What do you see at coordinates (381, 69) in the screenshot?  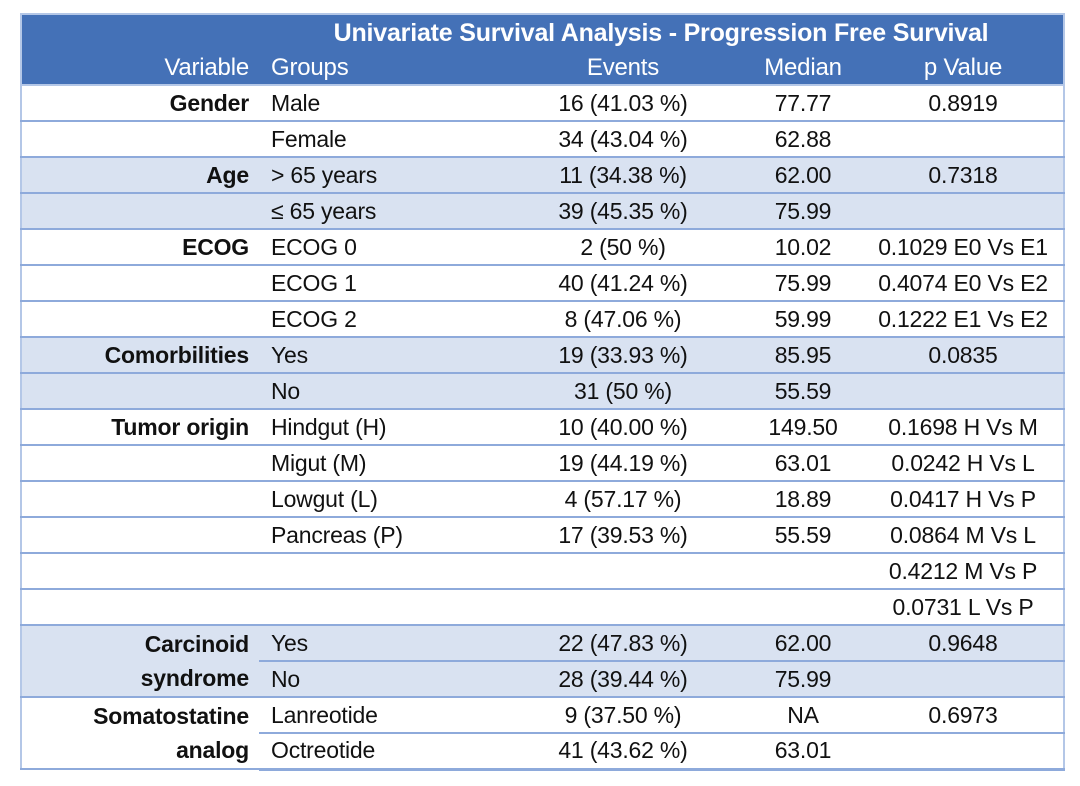 I see `column-header-groups: Groups` at bounding box center [381, 69].